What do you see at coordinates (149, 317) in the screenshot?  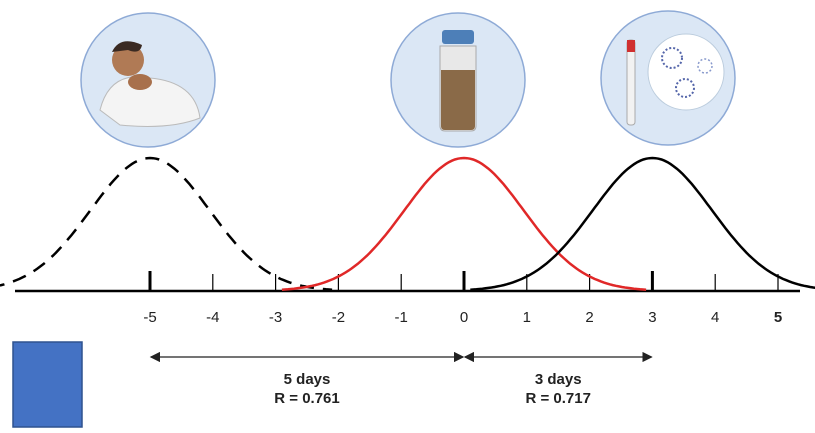 I see `tick-label: -5` at bounding box center [149, 317].